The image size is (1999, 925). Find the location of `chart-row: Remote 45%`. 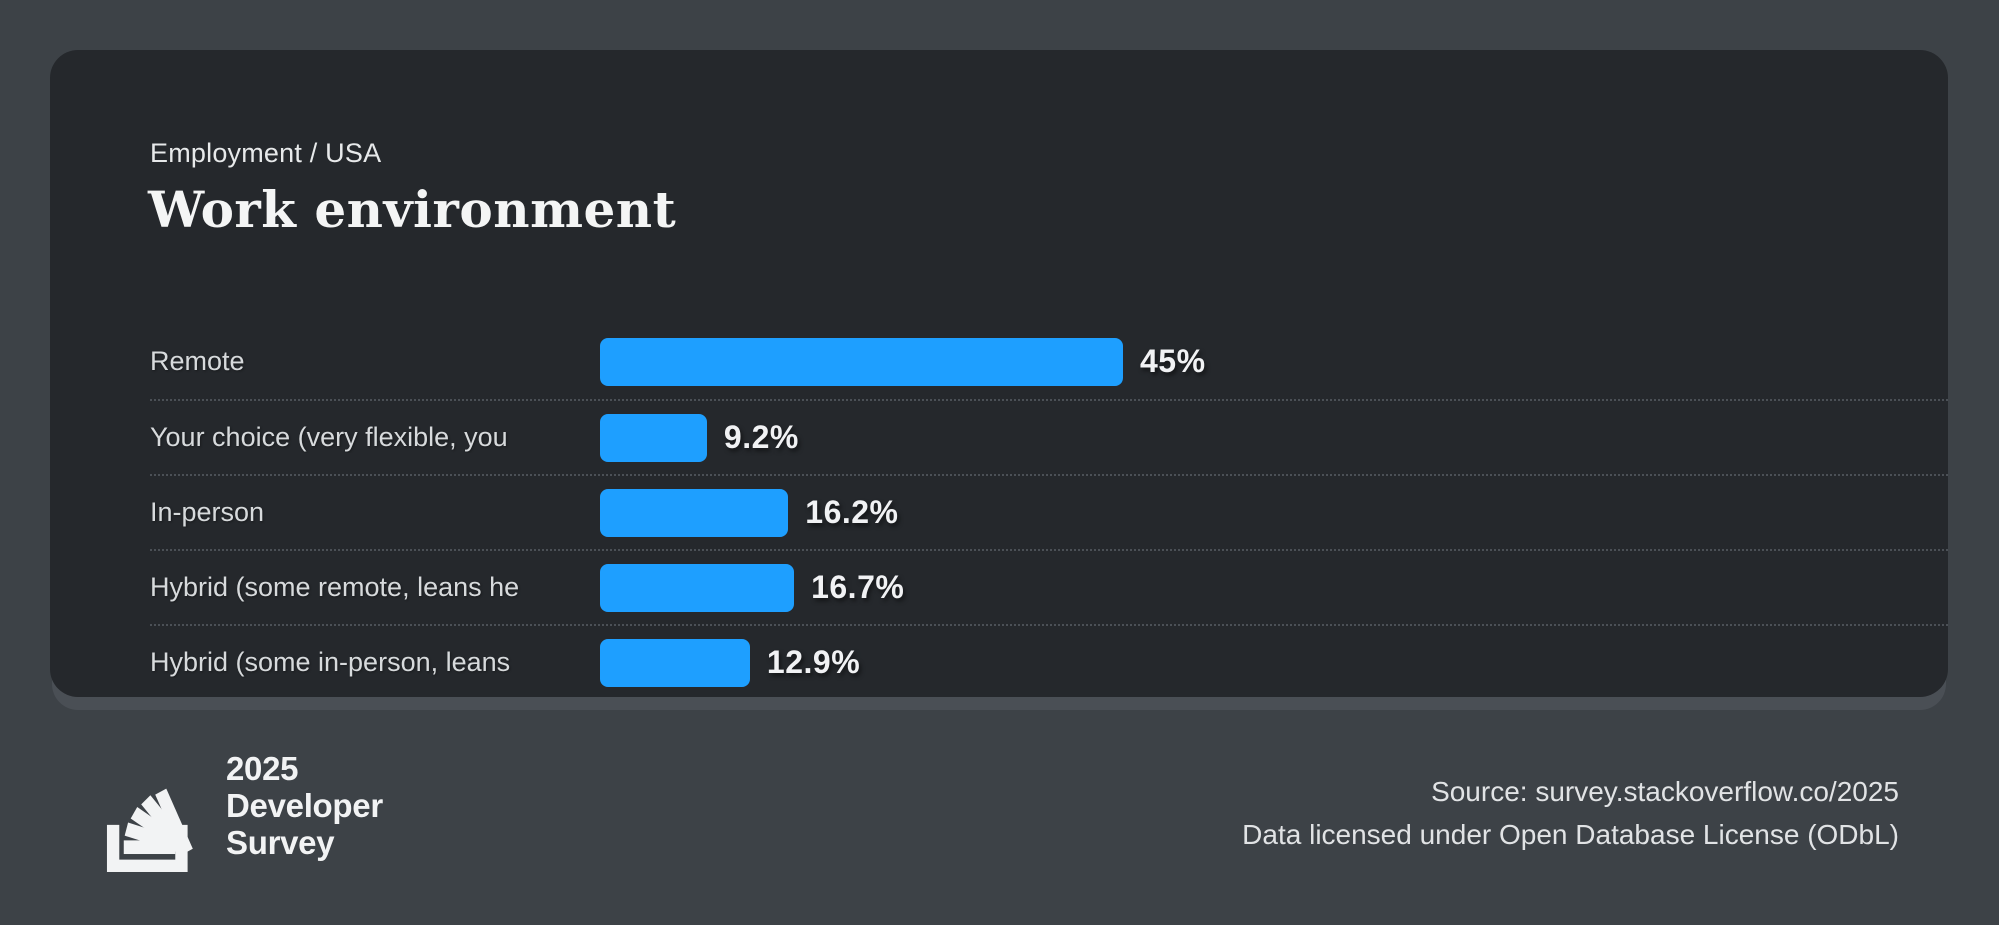

chart-row: Remote 45% is located at coordinates (1049, 361).